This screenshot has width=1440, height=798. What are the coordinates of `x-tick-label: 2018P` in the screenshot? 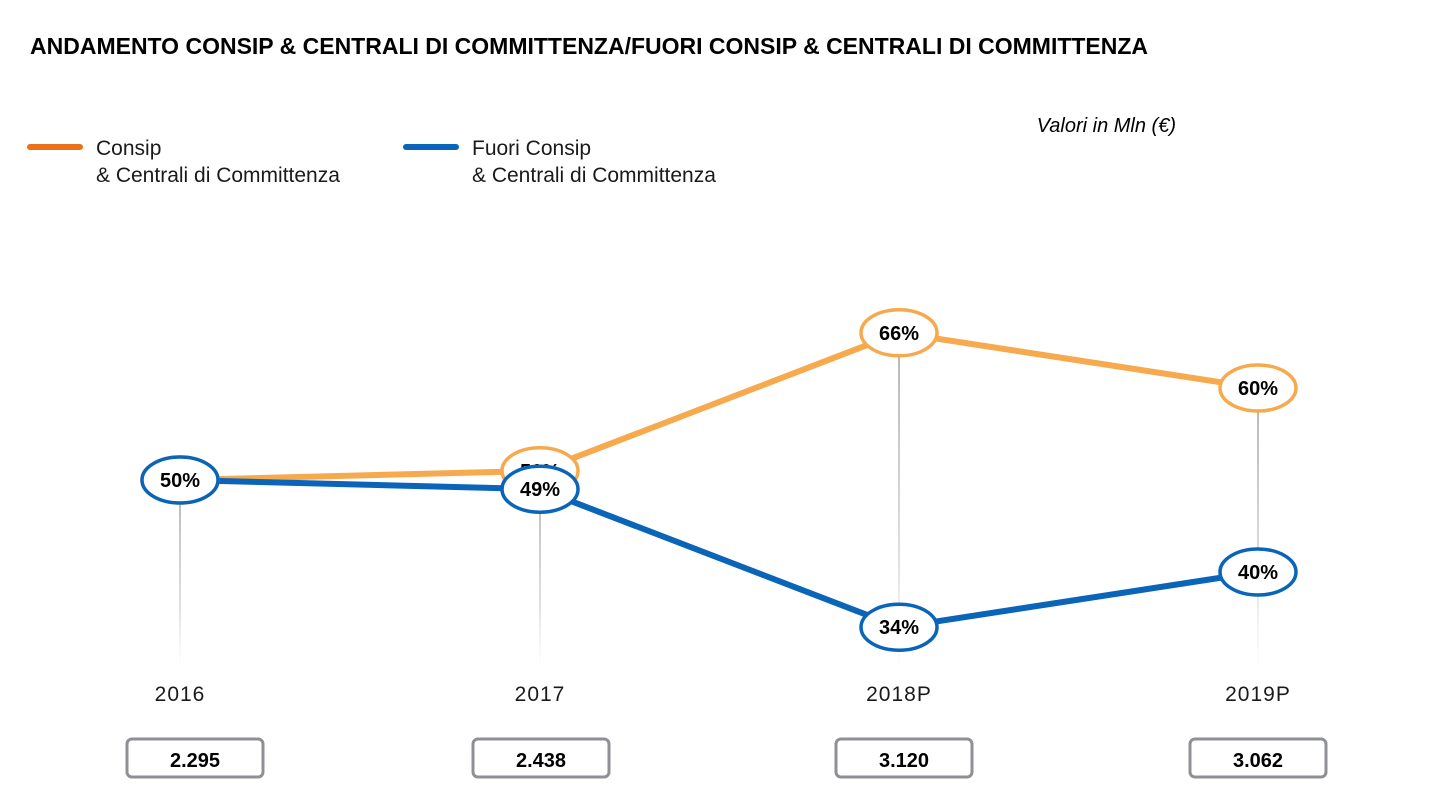 It's located at (899, 694).